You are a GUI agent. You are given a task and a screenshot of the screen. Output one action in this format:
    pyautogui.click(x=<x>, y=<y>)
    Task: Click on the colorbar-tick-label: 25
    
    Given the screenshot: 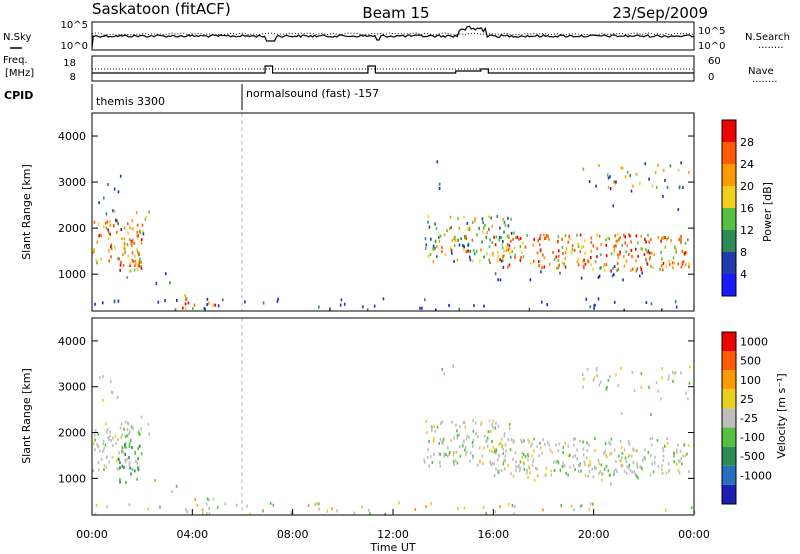 What is the action you would take?
    pyautogui.click(x=747, y=399)
    